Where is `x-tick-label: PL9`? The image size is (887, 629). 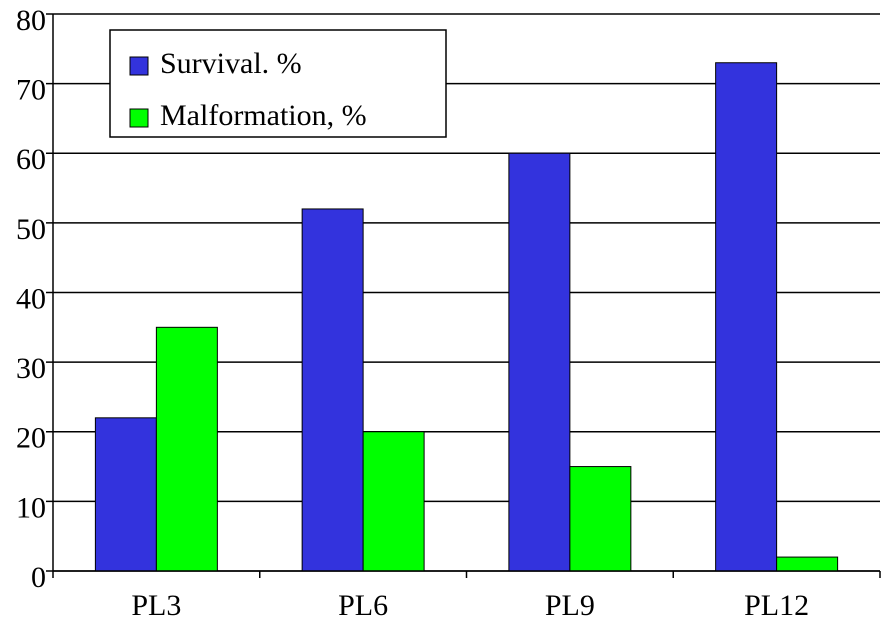 x-tick-label: PL9 is located at coordinates (570, 605).